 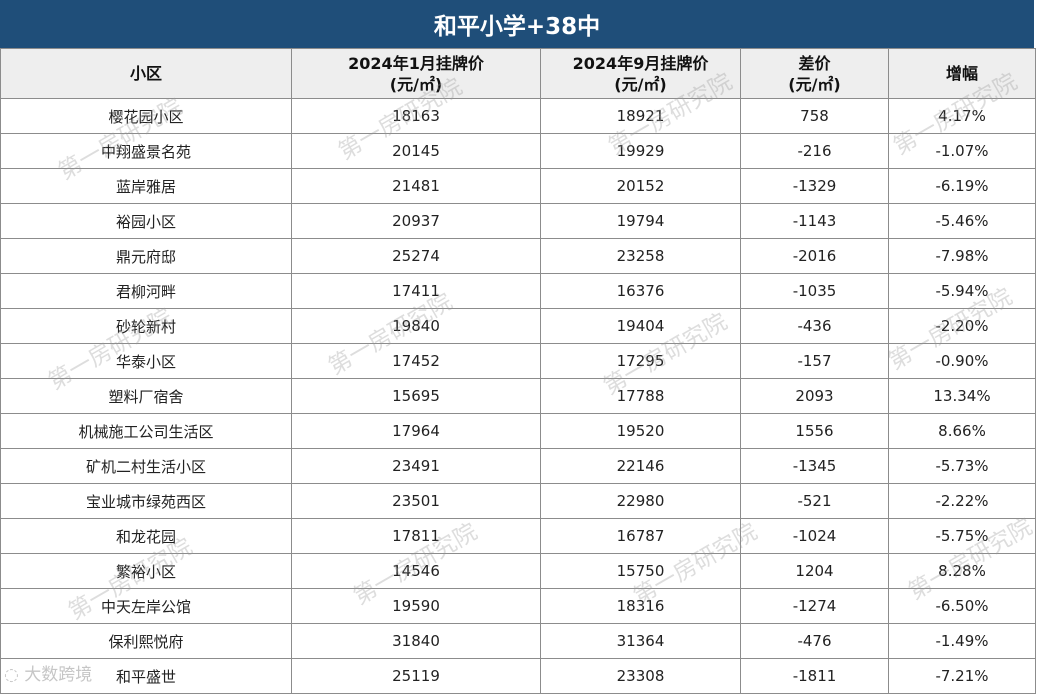 What do you see at coordinates (146, 606) in the screenshot?
I see `cell-community: 中天左岸公馆` at bounding box center [146, 606].